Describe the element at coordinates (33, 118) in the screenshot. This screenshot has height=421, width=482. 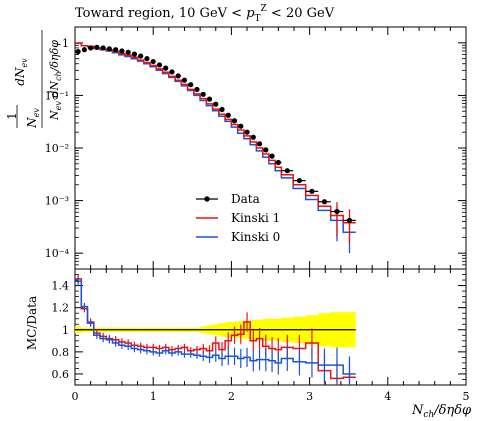
I see `svg-text: Nev` at that location.